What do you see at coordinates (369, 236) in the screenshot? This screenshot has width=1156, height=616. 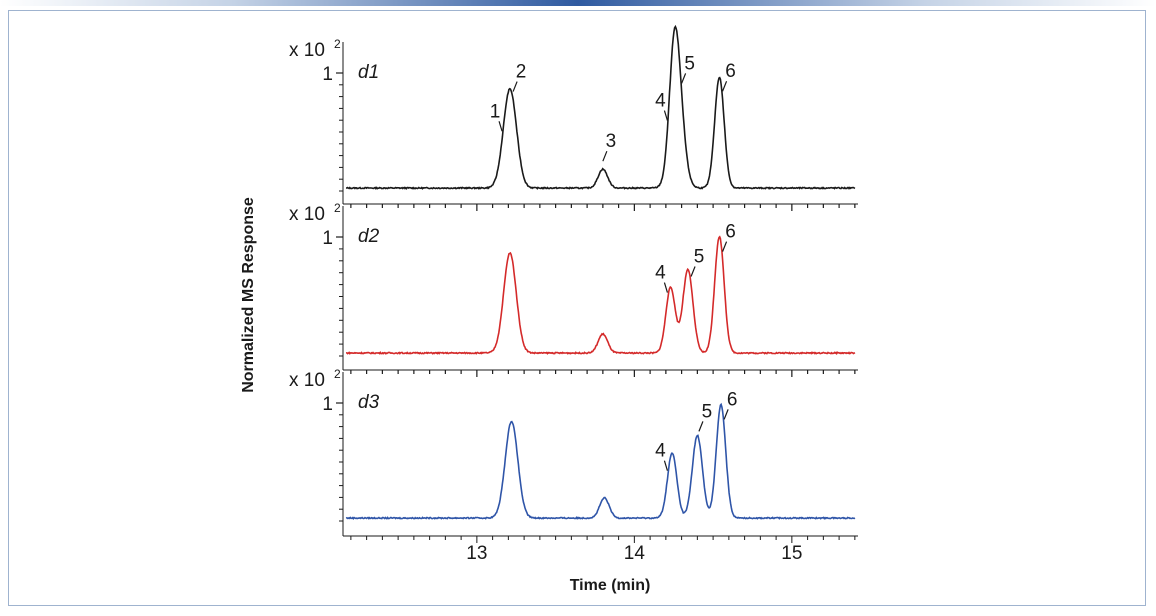 I see `panel-label-d2: d2` at bounding box center [369, 236].